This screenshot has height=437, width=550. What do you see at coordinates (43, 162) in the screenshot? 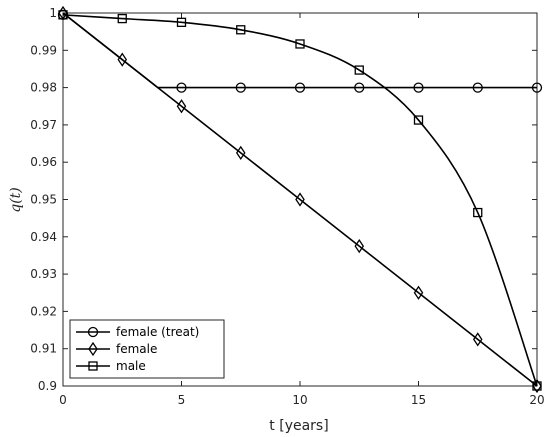
I see `y-tick-label: 0.96` at bounding box center [43, 162].